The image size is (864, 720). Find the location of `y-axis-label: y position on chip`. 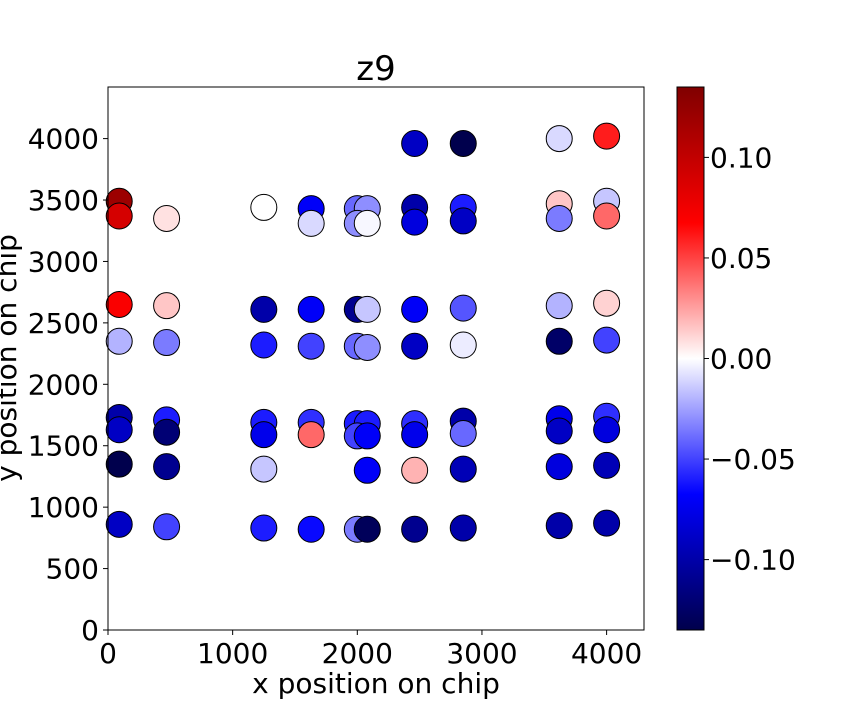

y-axis-label: y position on chip is located at coordinates (11, 358).